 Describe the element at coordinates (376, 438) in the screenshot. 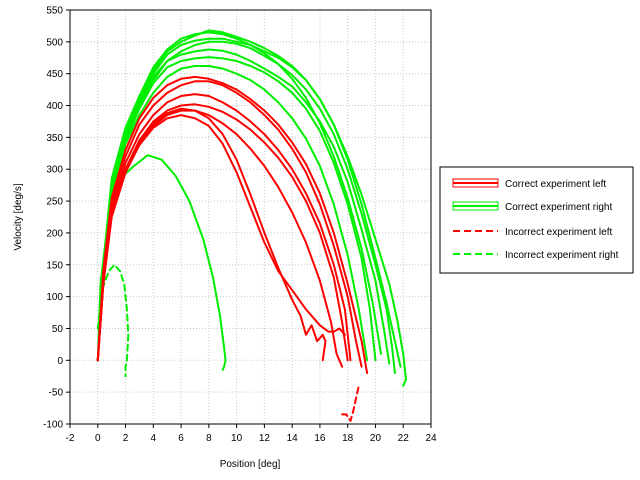

I see `x-tick-label: 20` at that location.